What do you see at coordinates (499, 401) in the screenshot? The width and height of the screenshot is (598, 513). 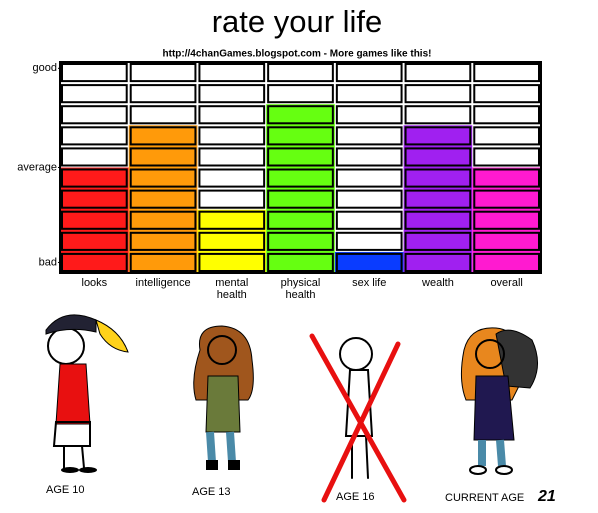 I see `figure-current` at bounding box center [499, 401].